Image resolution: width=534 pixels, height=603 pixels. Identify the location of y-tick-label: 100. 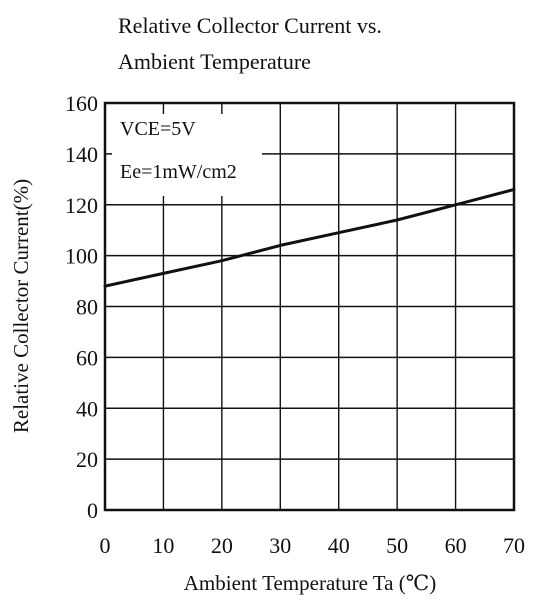
(81, 256).